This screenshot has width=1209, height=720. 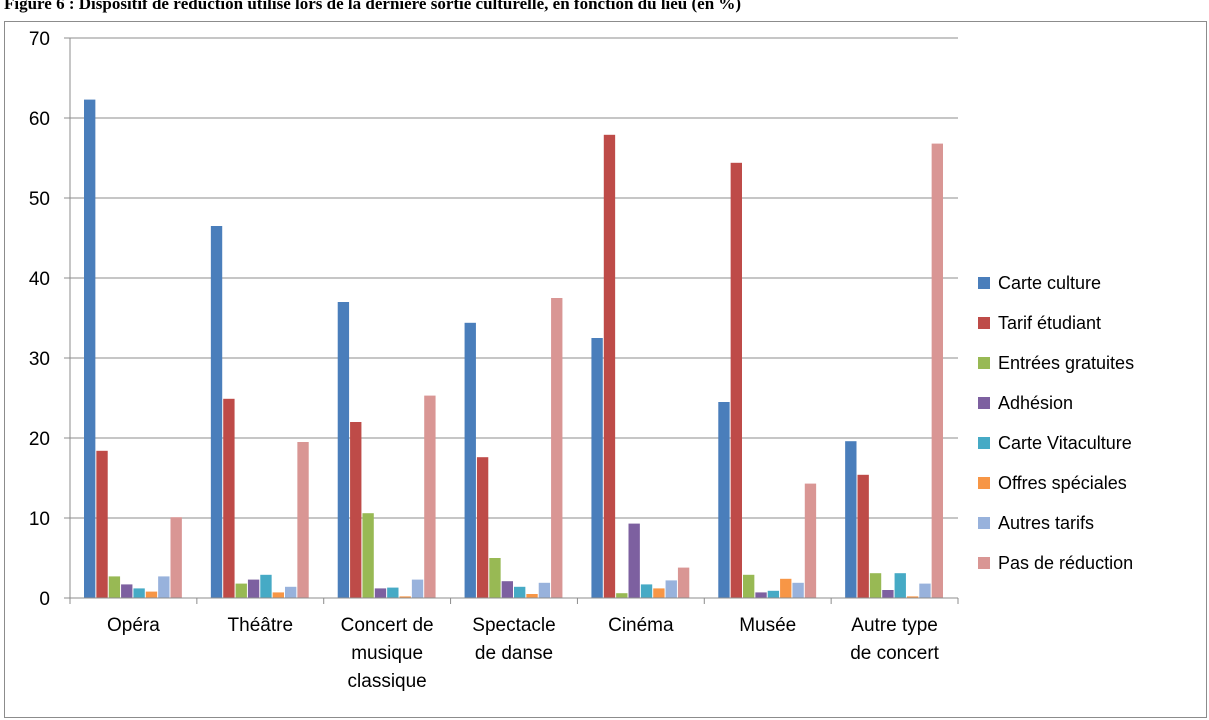 I want to click on legend-item: Autres tarifs, so click(x=1036, y=523).